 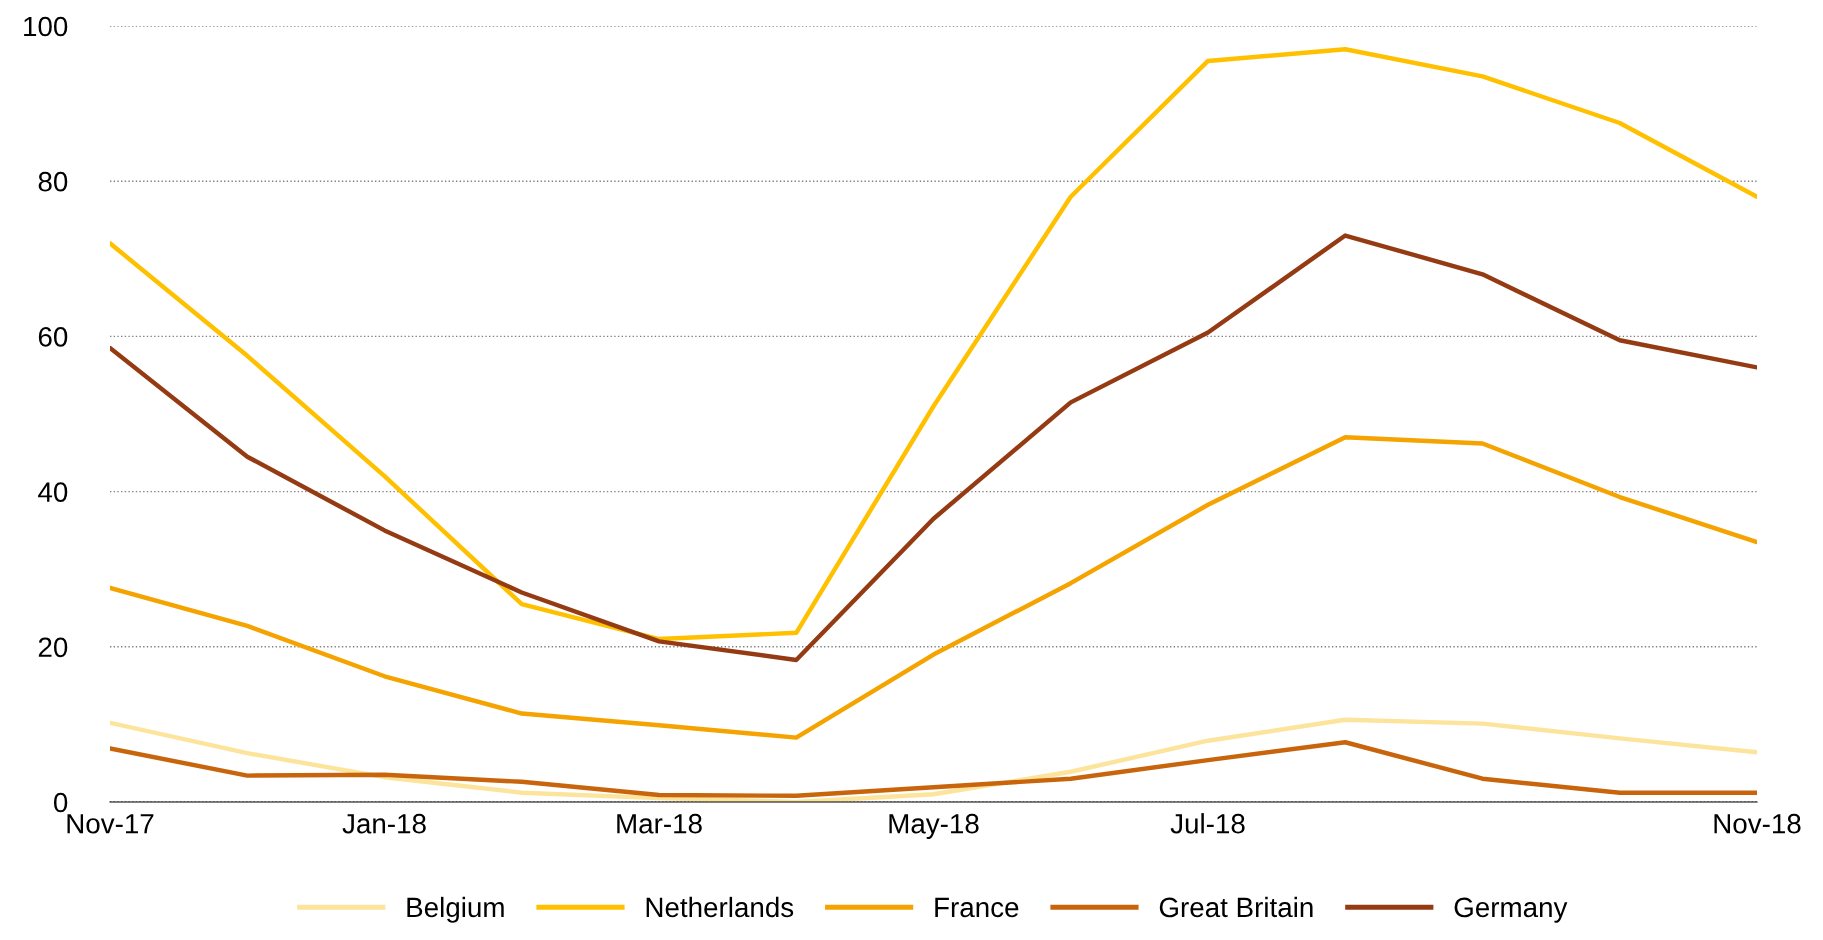 I want to click on y-tick-label: 40, so click(x=53, y=492).